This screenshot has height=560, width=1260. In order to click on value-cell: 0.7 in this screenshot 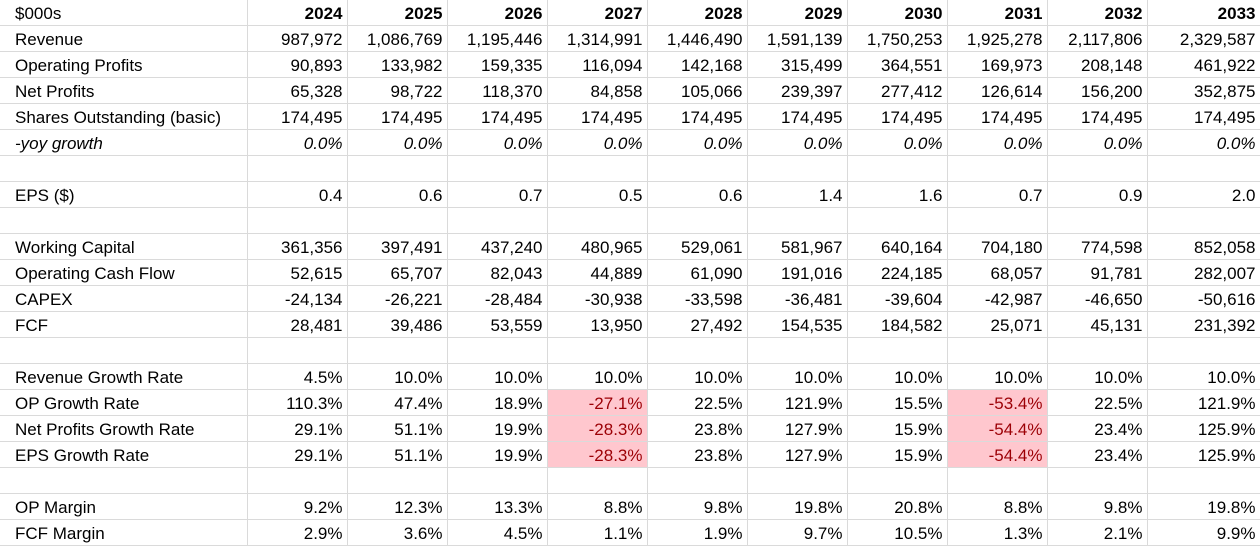, I will do `click(997, 194)`.